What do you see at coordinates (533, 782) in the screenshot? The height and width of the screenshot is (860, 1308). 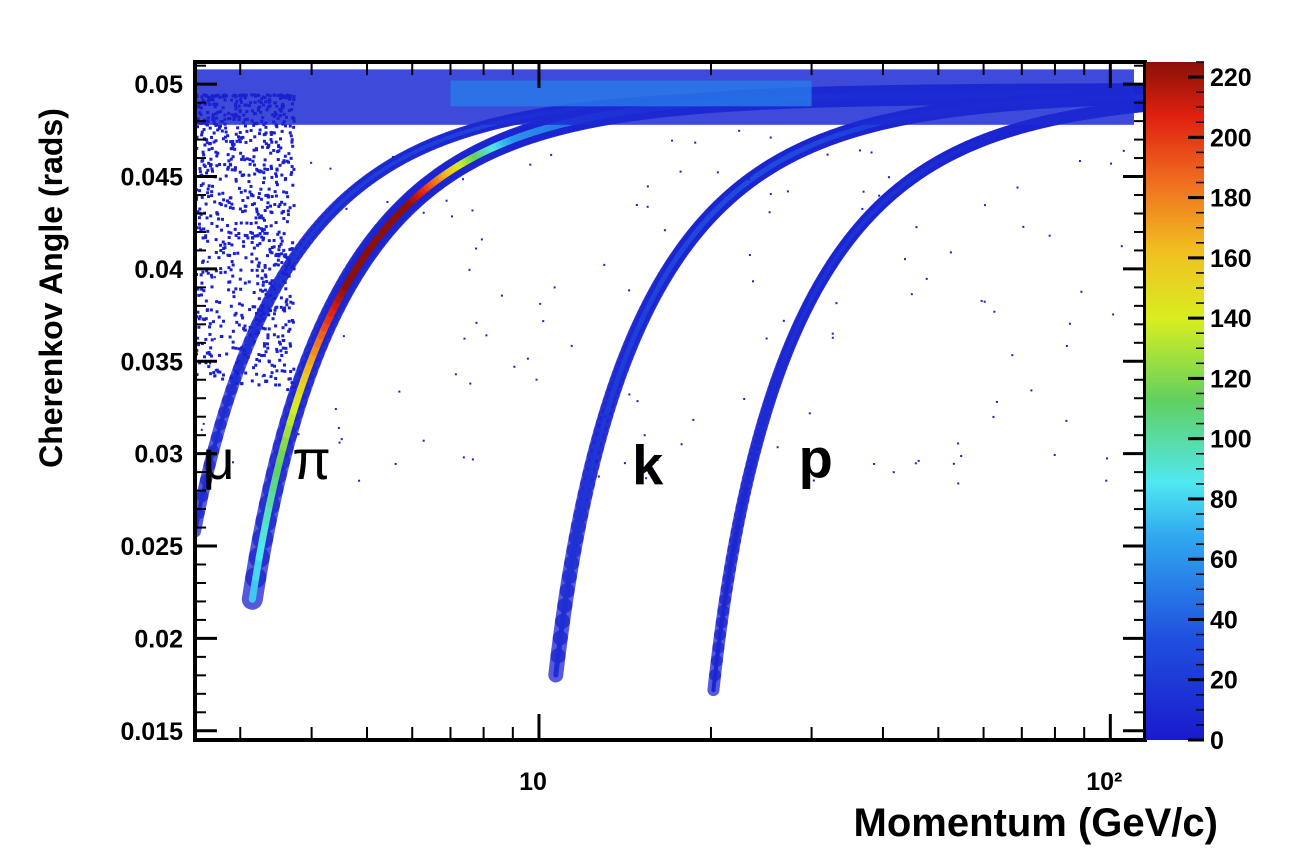 I see `x-tick-label: 10` at bounding box center [533, 782].